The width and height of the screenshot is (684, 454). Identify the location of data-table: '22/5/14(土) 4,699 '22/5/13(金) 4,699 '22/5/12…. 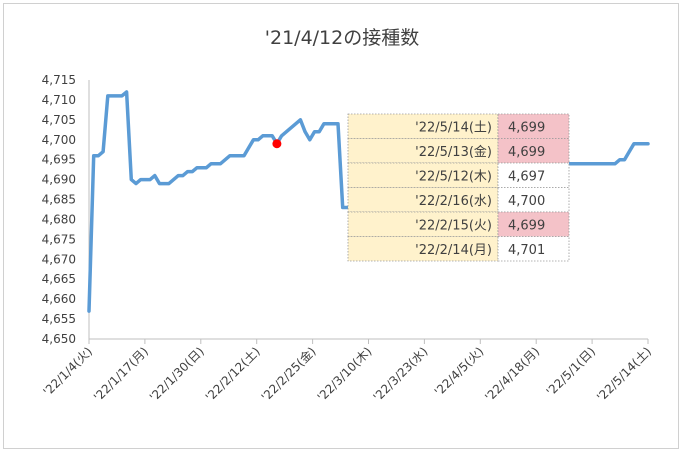
(458, 187).